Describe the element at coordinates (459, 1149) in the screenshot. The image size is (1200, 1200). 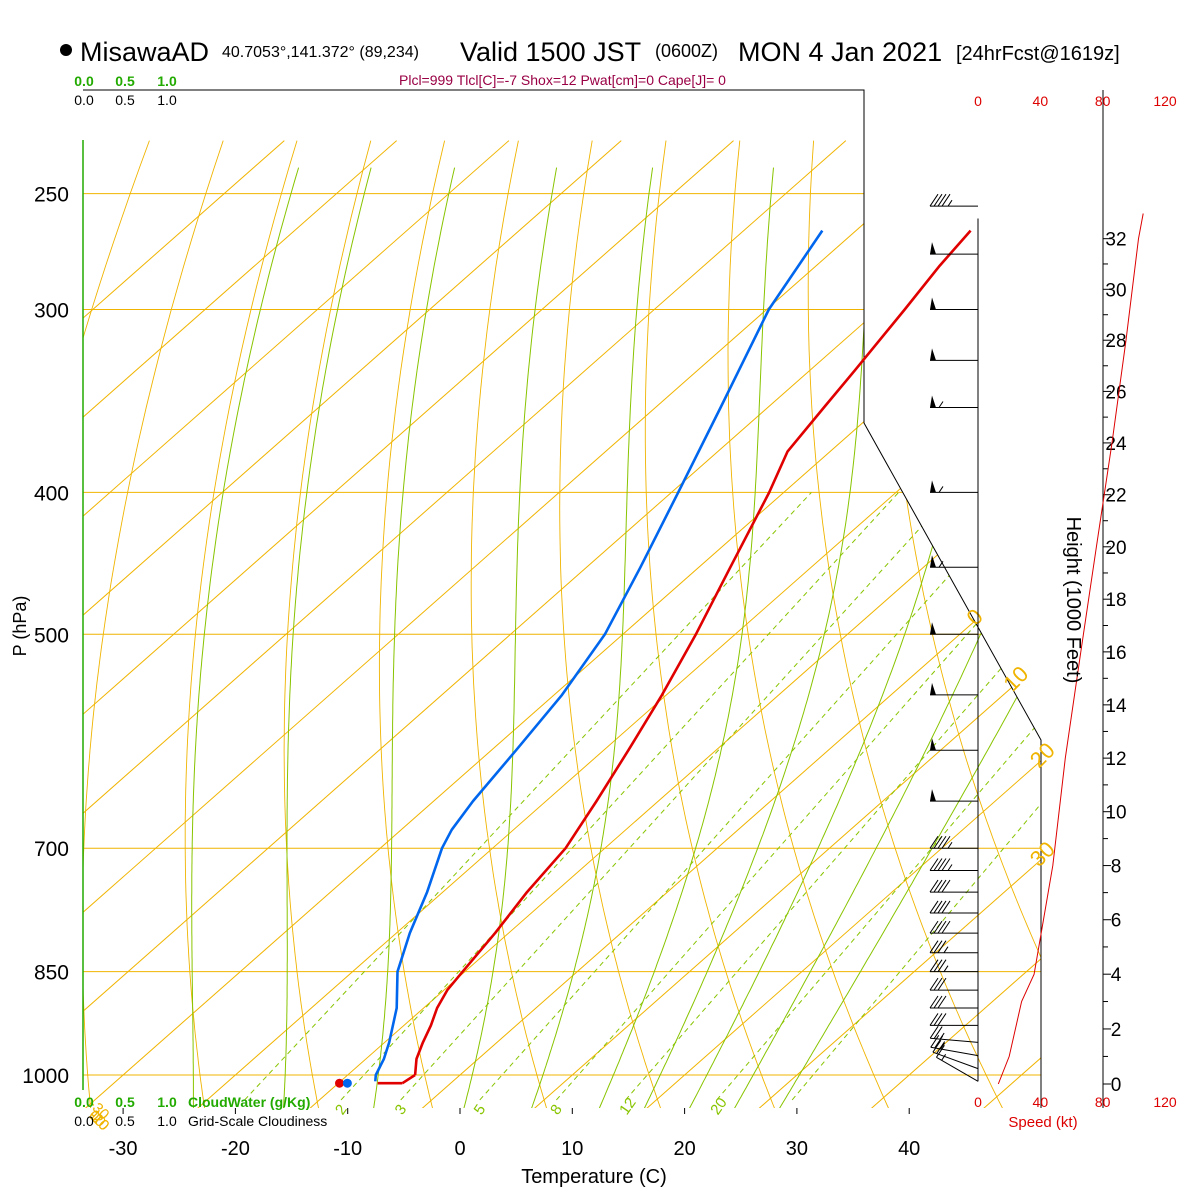
I see `temperature-tick-label: 0` at that location.